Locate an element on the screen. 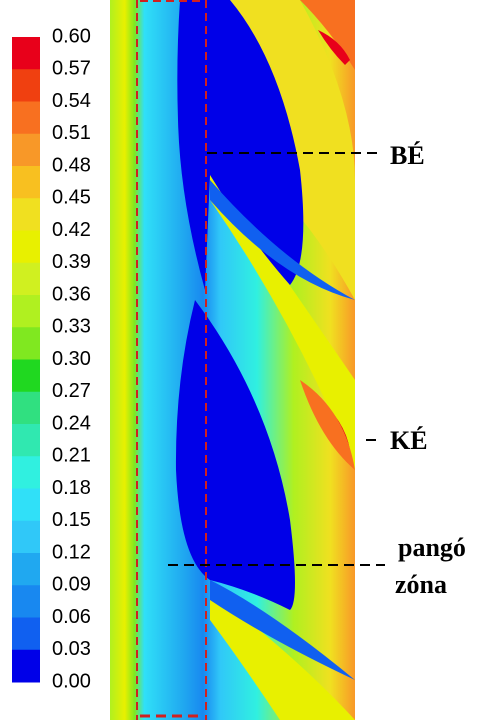  annotation: pangó is located at coordinates (432, 547).